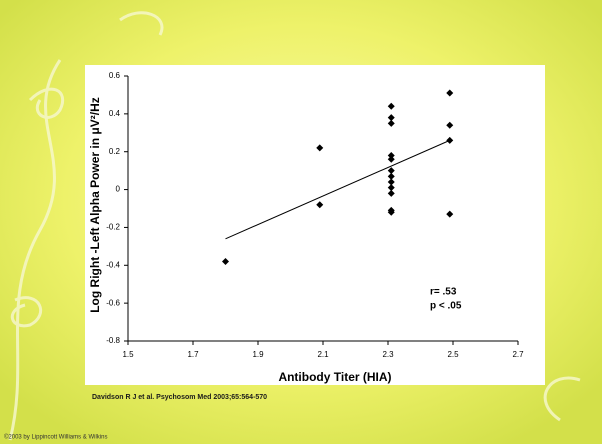 The width and height of the screenshot is (602, 444). I want to click on x-axis-label: Antibody Titer (HIA), so click(334, 377).